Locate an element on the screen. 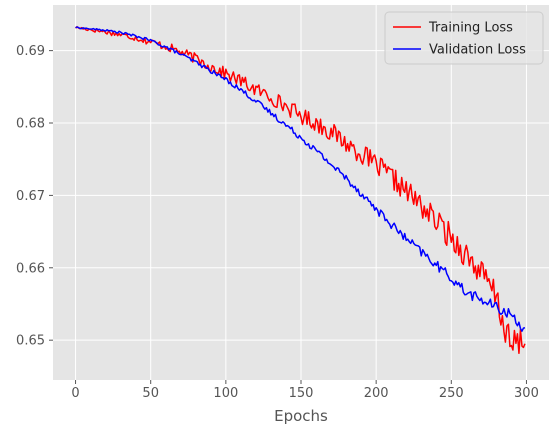 The height and width of the screenshot is (433, 556). x-axis-ticks: 0 50 100 150 200 250 300 is located at coordinates (305, 390).